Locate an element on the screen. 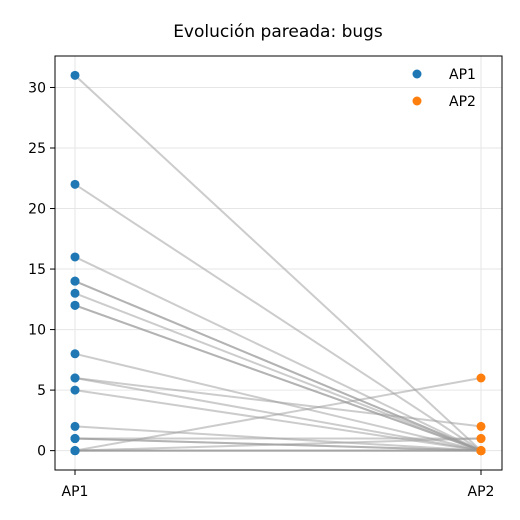 The width and height of the screenshot is (520, 520). y-tick-label: 20 is located at coordinates (37, 210).